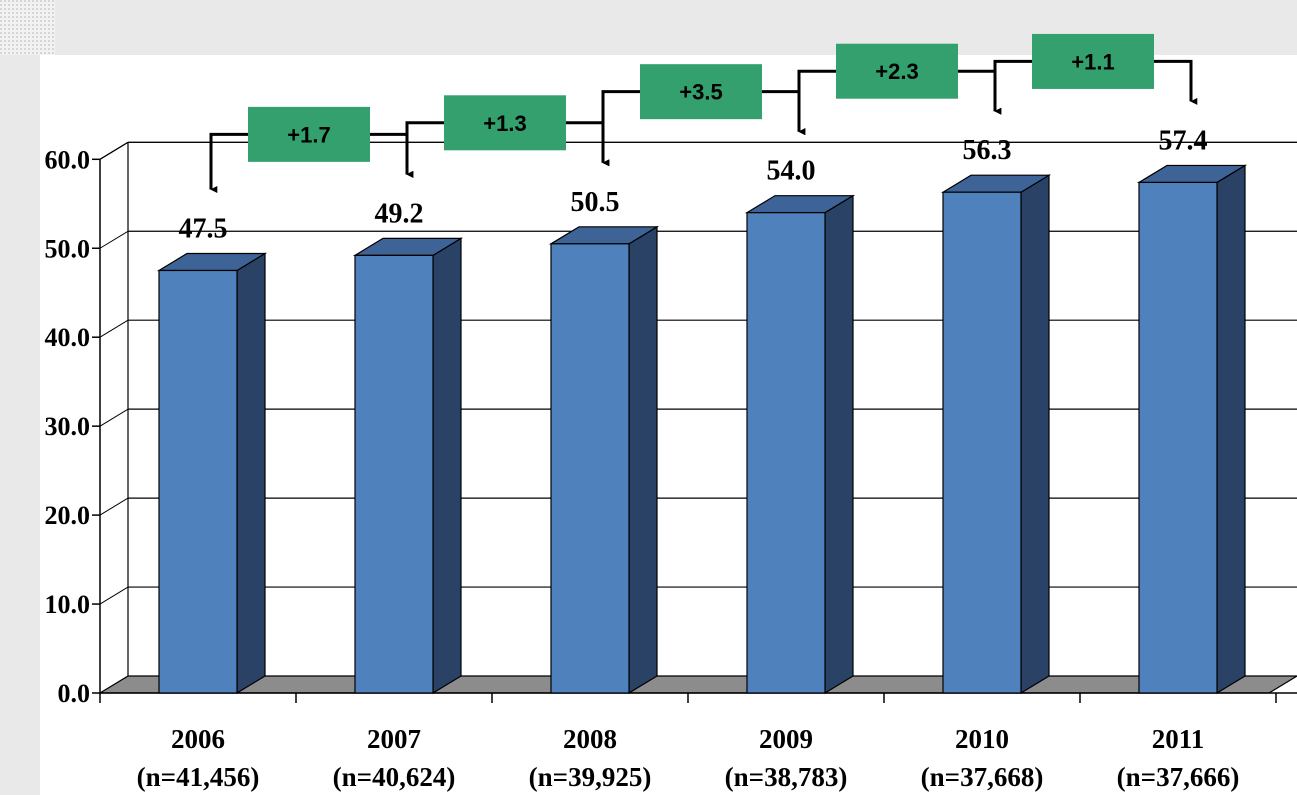  Describe the element at coordinates (68, 248) in the screenshot. I see `y-tick-label: 50.0` at that location.